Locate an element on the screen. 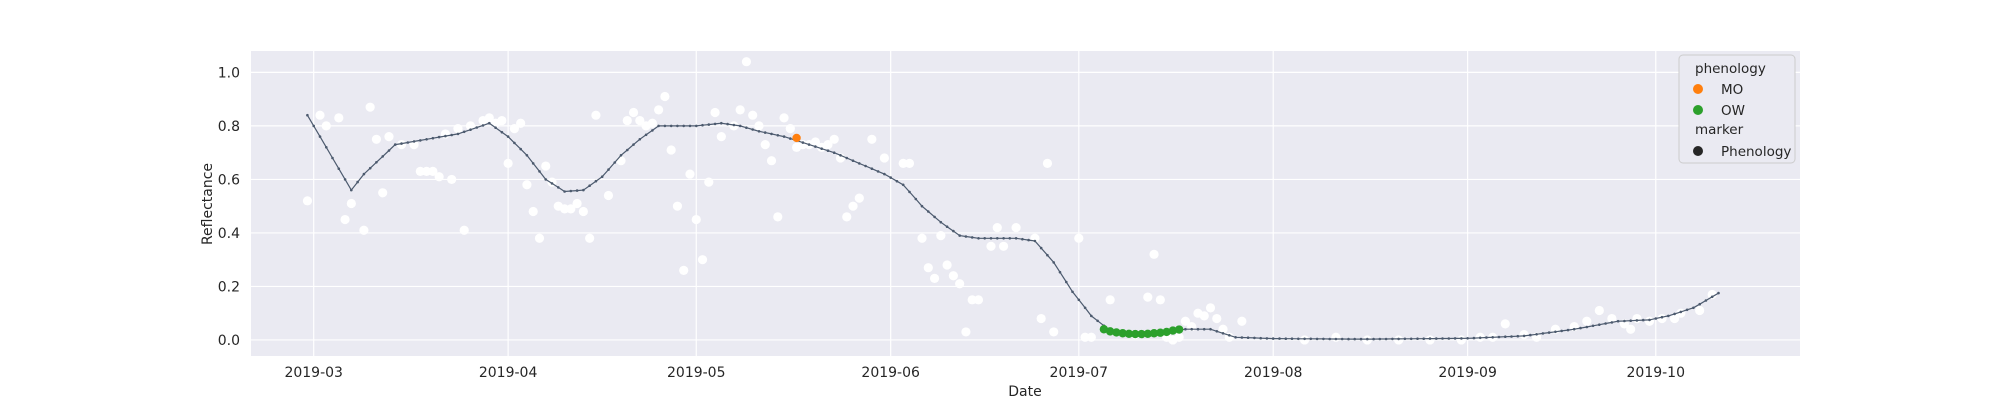 This screenshot has height=400, width=2000. legend-title-phenology: phenology is located at coordinates (1730, 69).